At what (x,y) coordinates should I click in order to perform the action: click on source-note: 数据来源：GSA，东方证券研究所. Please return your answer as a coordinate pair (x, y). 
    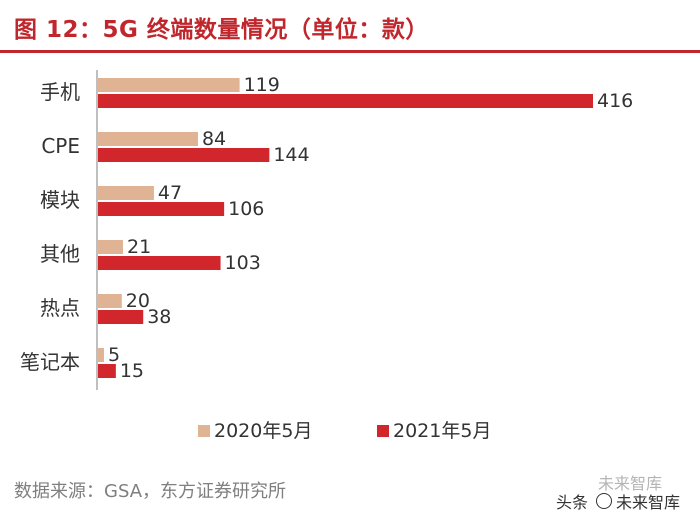
    Looking at the image, I should click on (150, 491).